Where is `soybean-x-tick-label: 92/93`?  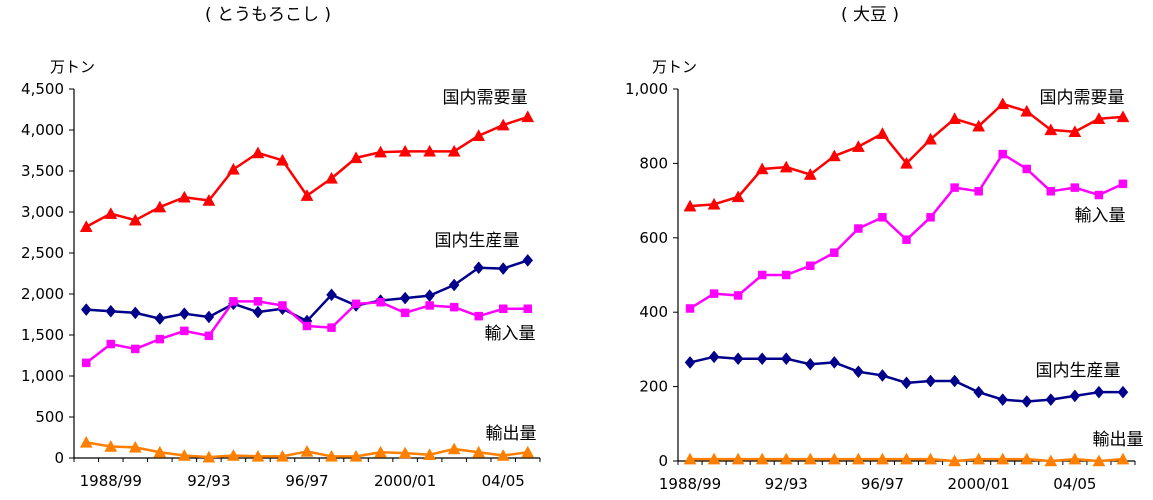 soybean-x-tick-label: 92/93 is located at coordinates (786, 484).